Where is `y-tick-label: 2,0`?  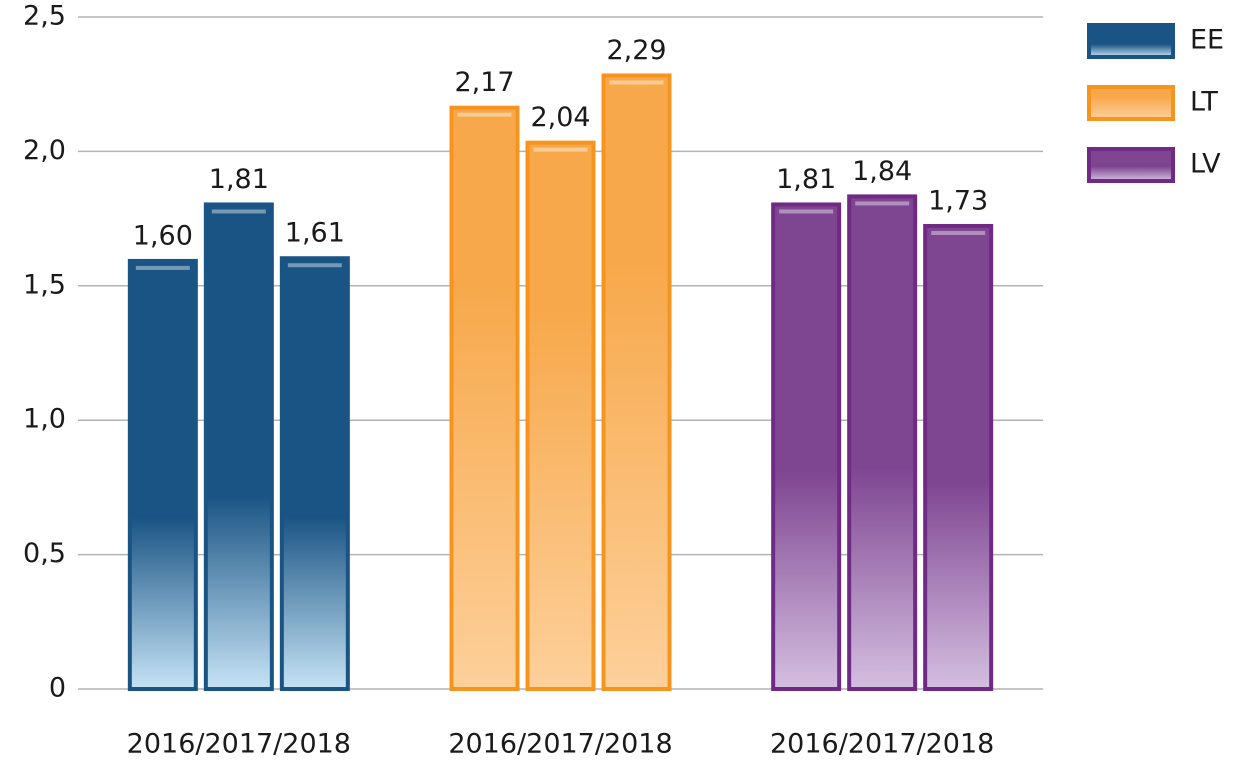 y-tick-label: 2,0 is located at coordinates (44, 150).